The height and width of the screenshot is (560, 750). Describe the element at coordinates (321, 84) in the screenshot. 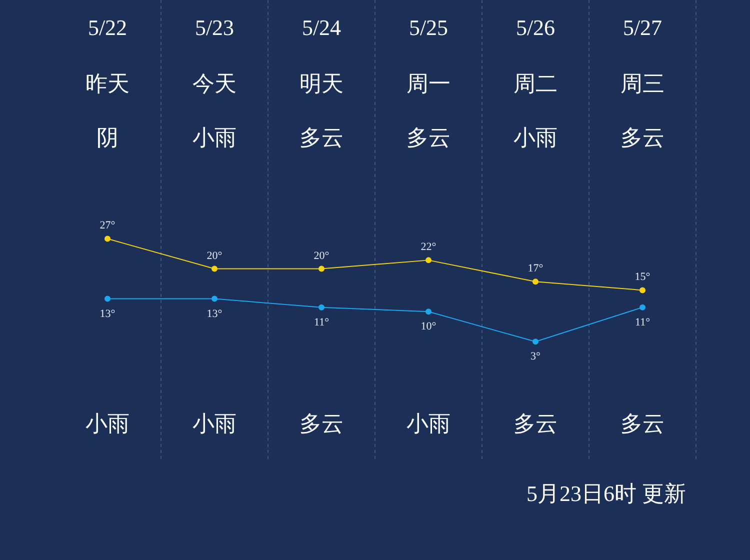

I see `text: 明天` at that location.